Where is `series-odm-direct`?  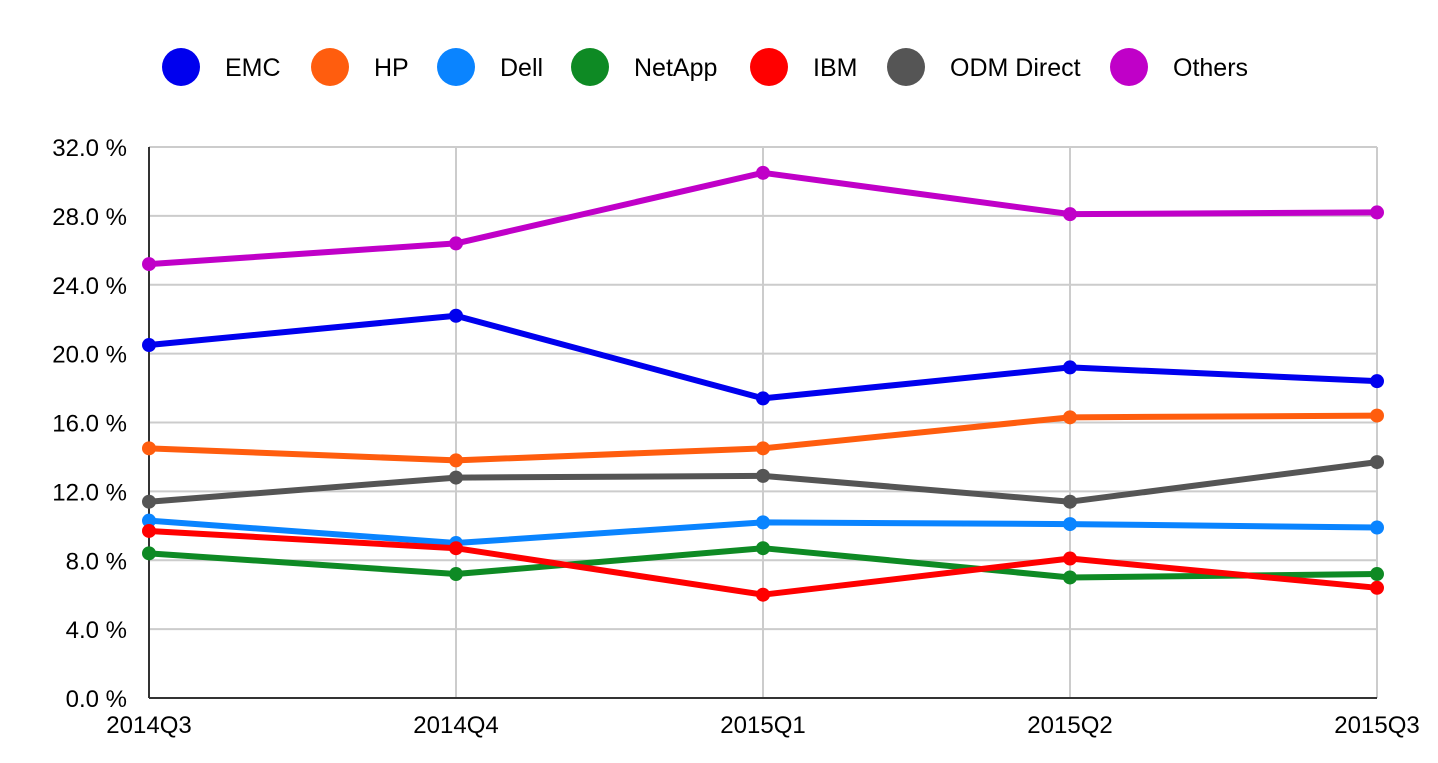 series-odm-direct is located at coordinates (763, 482).